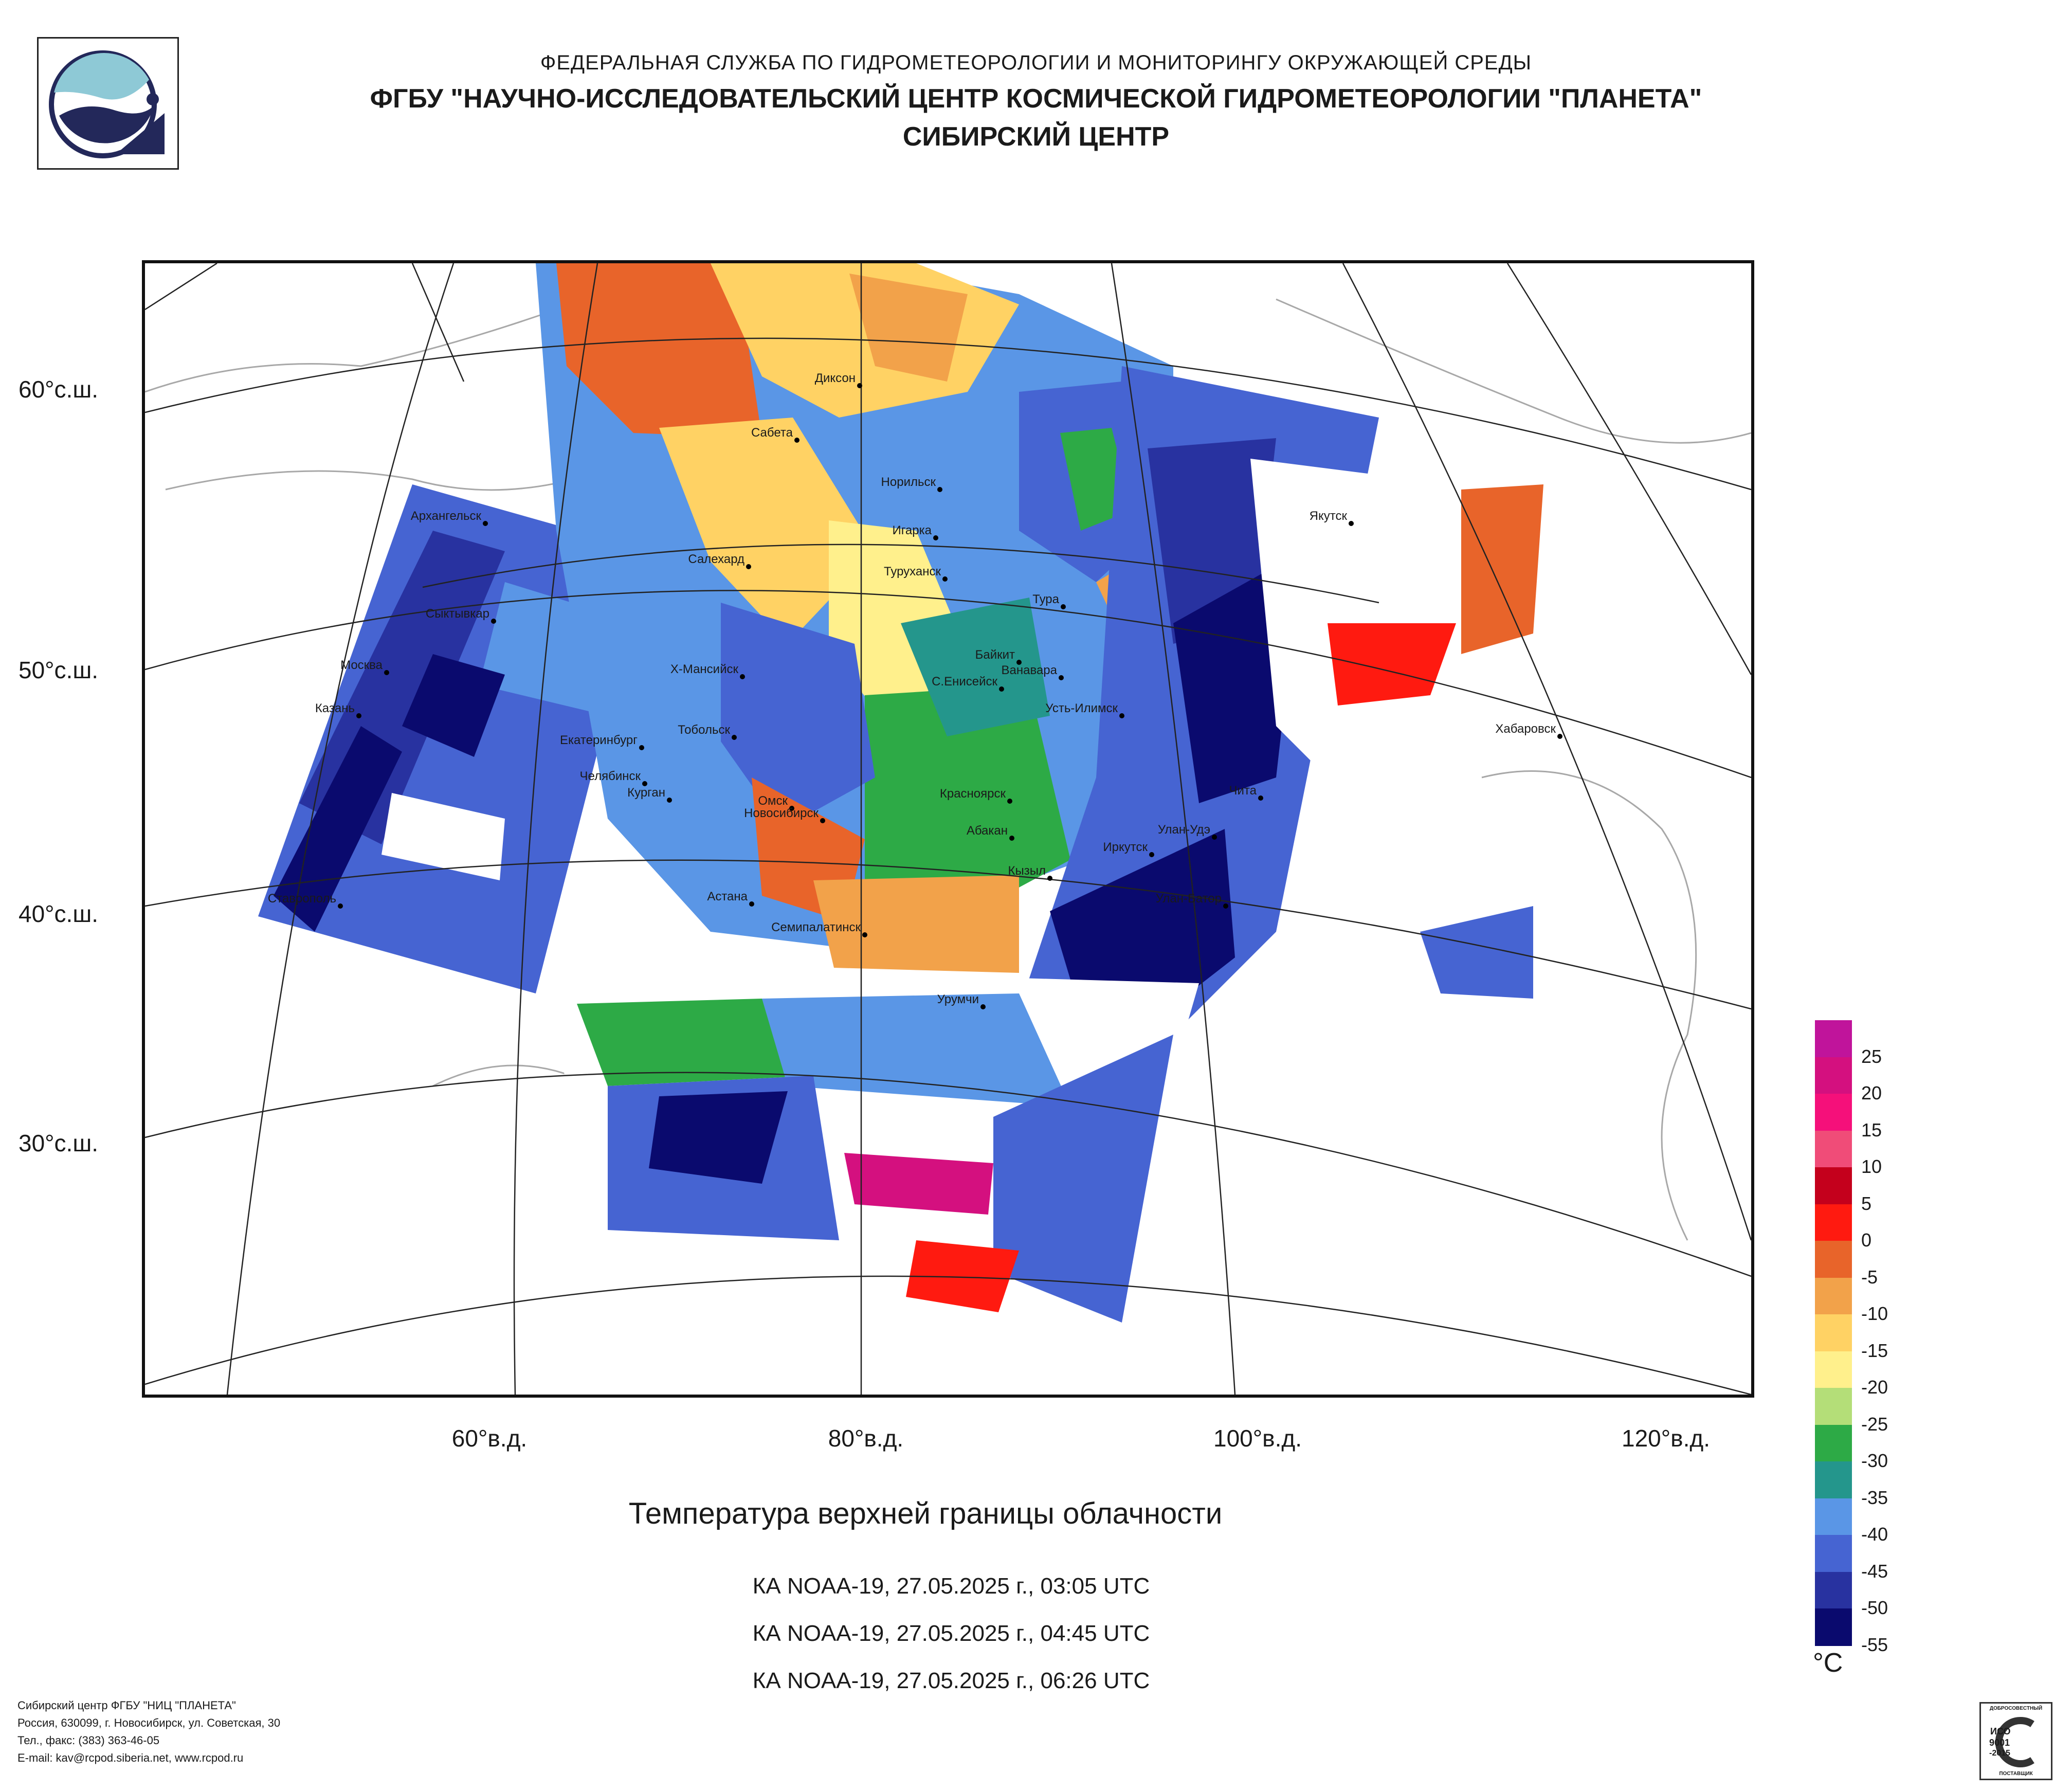 The width and height of the screenshot is (2072, 1791). I want to click on iso-badge-2015: -2015, so click(1999, 1753).